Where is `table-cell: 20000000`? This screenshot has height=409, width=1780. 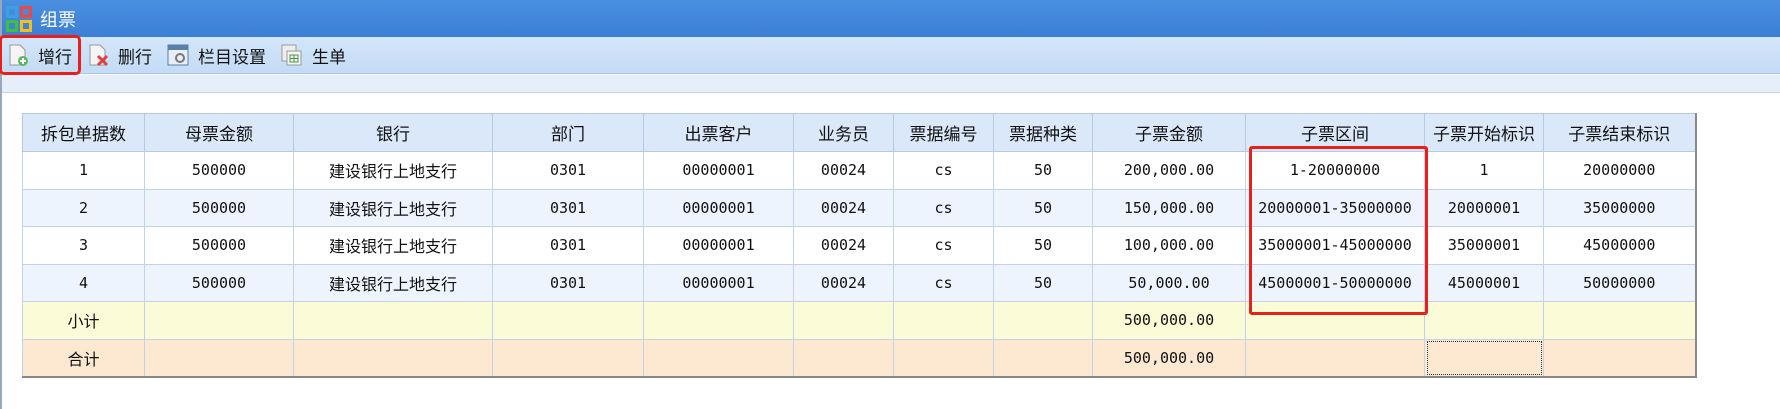
table-cell: 20000000 is located at coordinates (1619, 170).